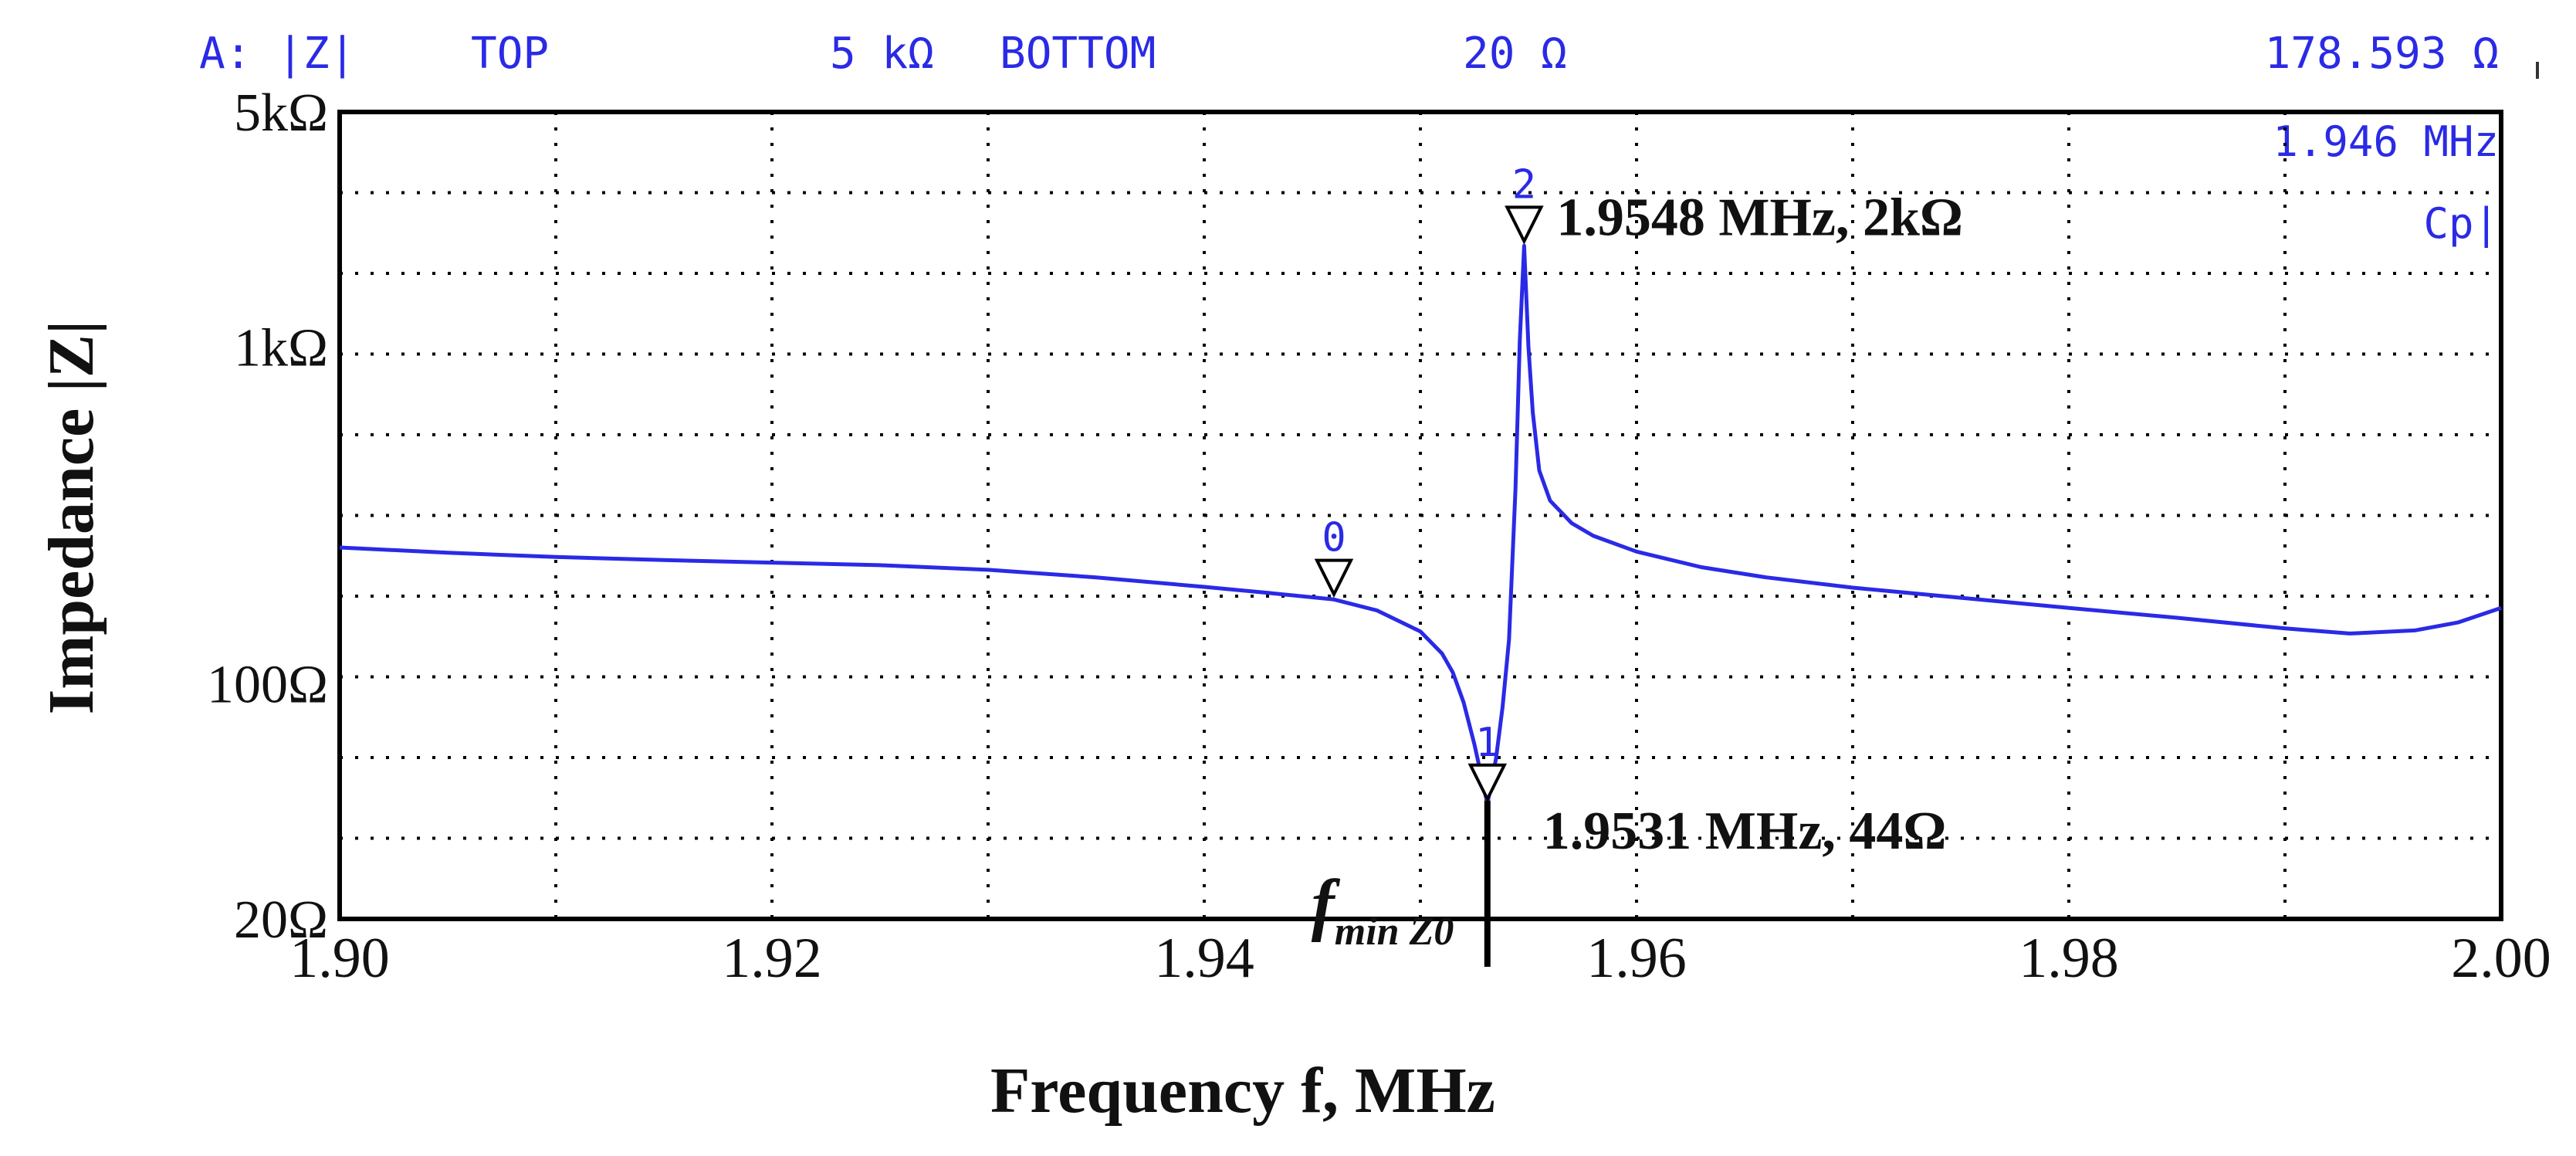 The width and height of the screenshot is (2576, 1156). Describe the element at coordinates (2386, 141) in the screenshot. I see `header-marker-freq: 1.946 MHz` at that location.